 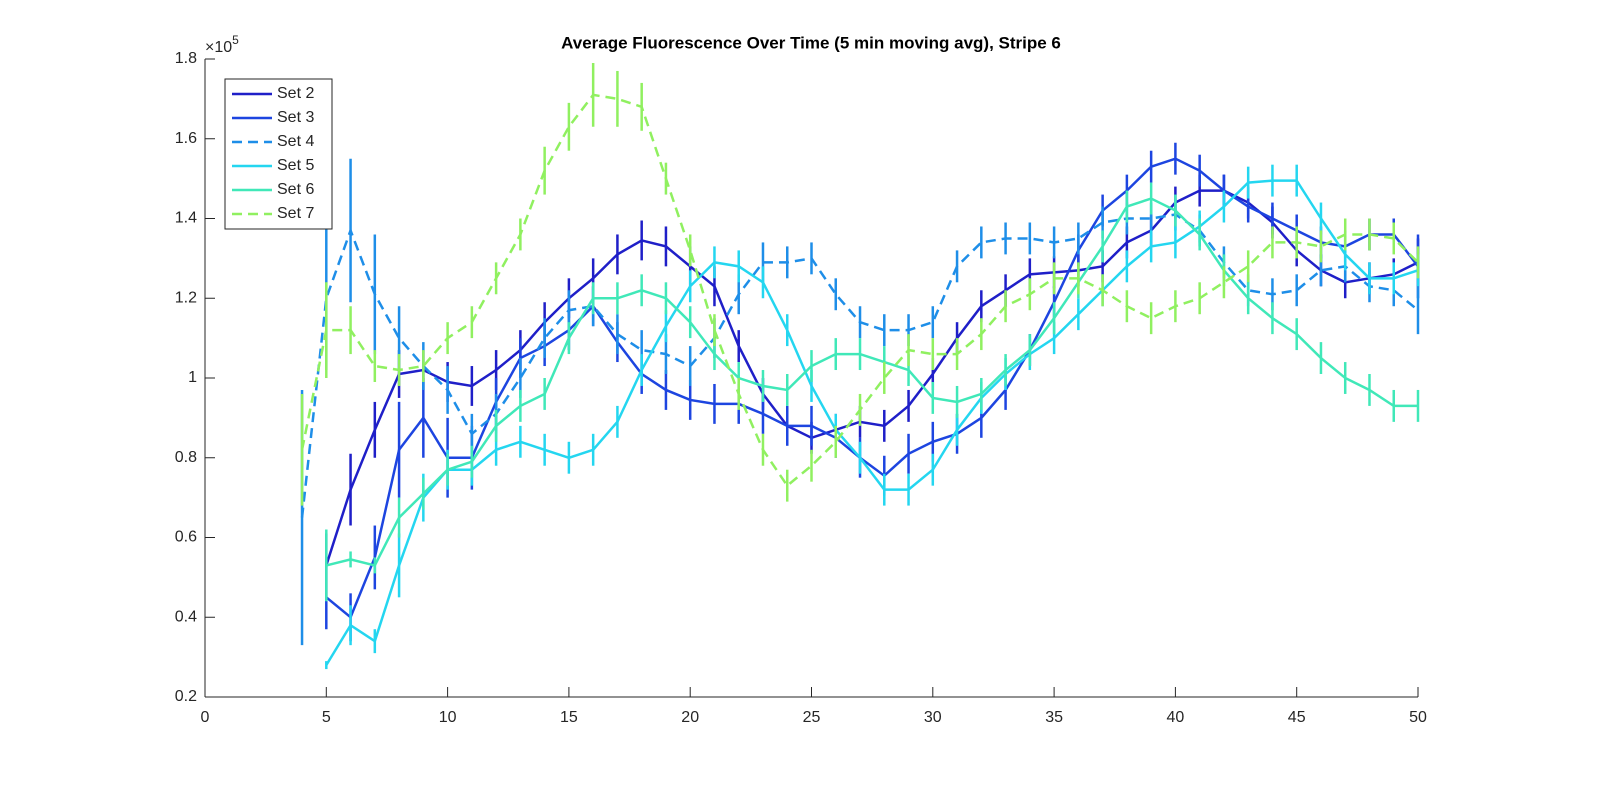 I want to click on y-tick-label: 1.8, so click(x=186, y=58).